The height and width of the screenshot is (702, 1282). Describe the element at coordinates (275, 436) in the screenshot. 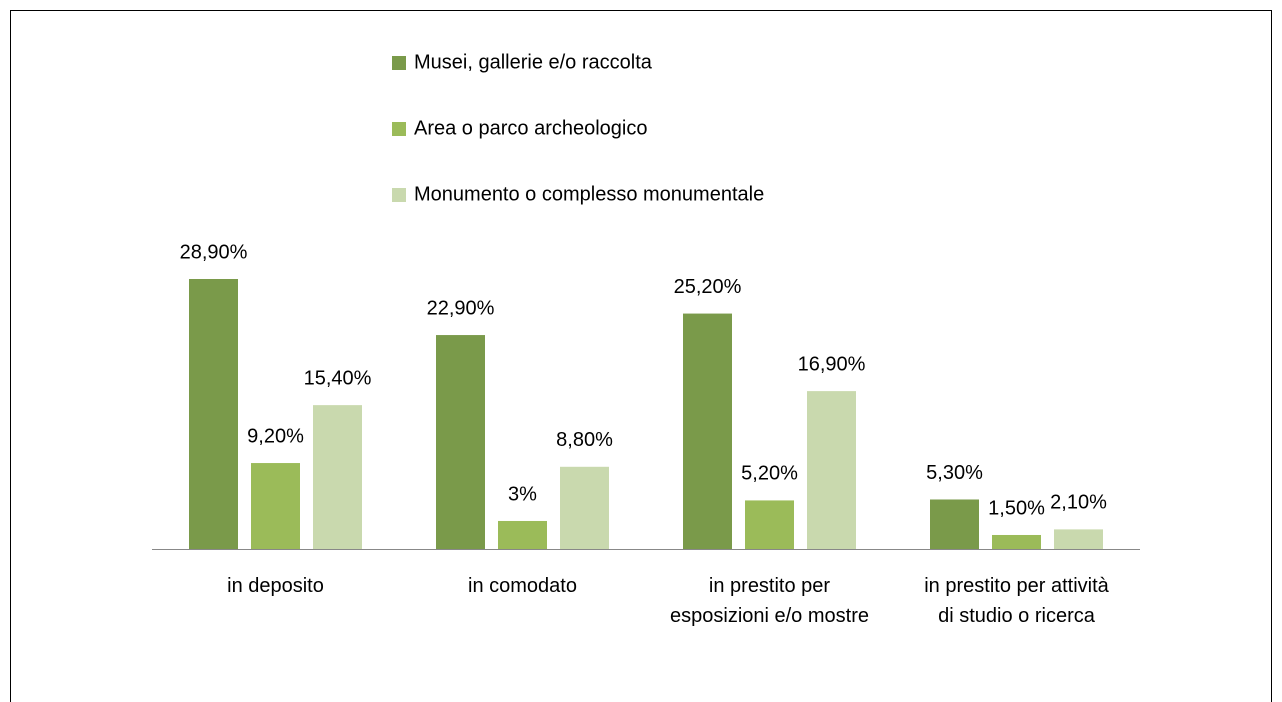

I see `value-label: 9,20%` at that location.